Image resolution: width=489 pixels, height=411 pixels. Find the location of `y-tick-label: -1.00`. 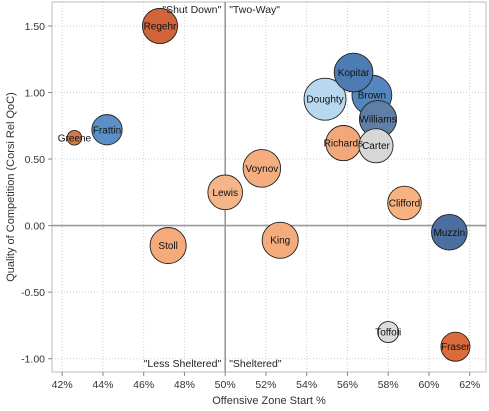

y-tick-label: -1.00 is located at coordinates (33, 360).